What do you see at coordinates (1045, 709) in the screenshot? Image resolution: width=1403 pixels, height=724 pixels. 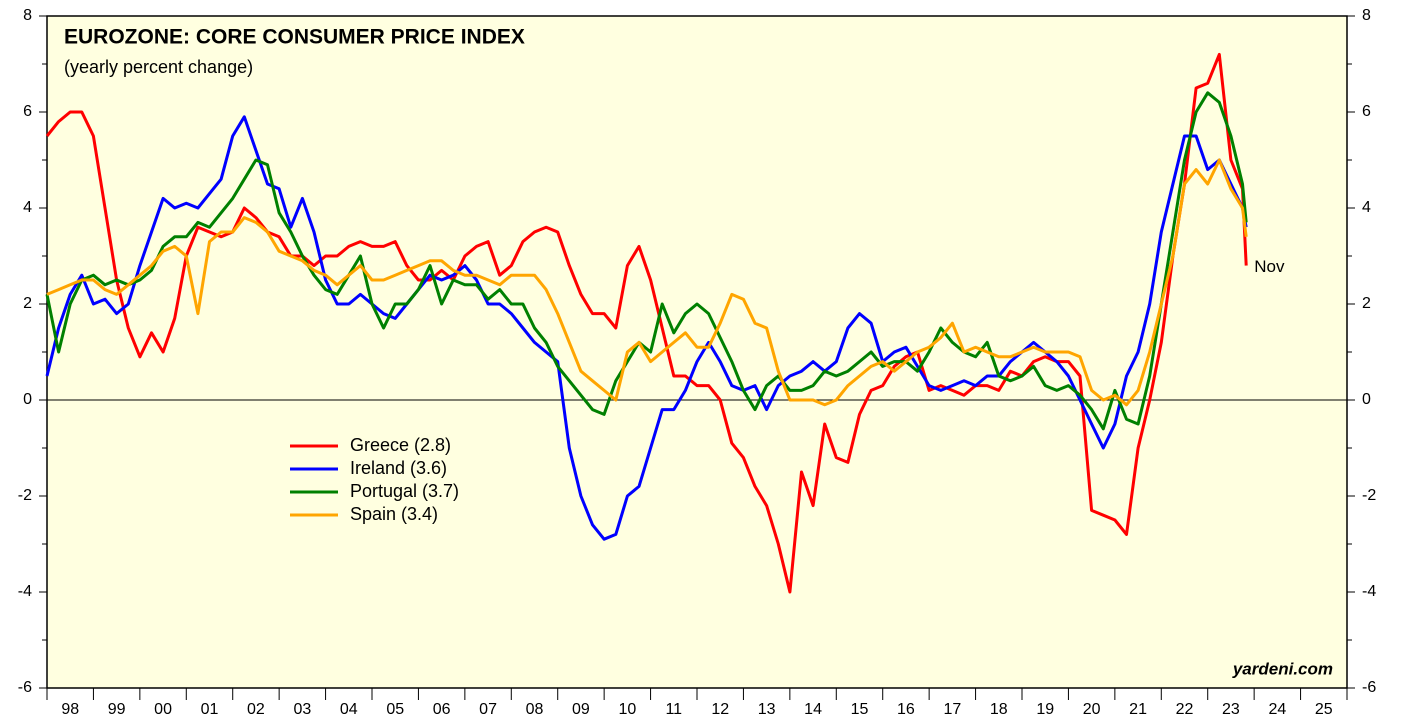 I see `x-tick-label: 19` at bounding box center [1045, 709].